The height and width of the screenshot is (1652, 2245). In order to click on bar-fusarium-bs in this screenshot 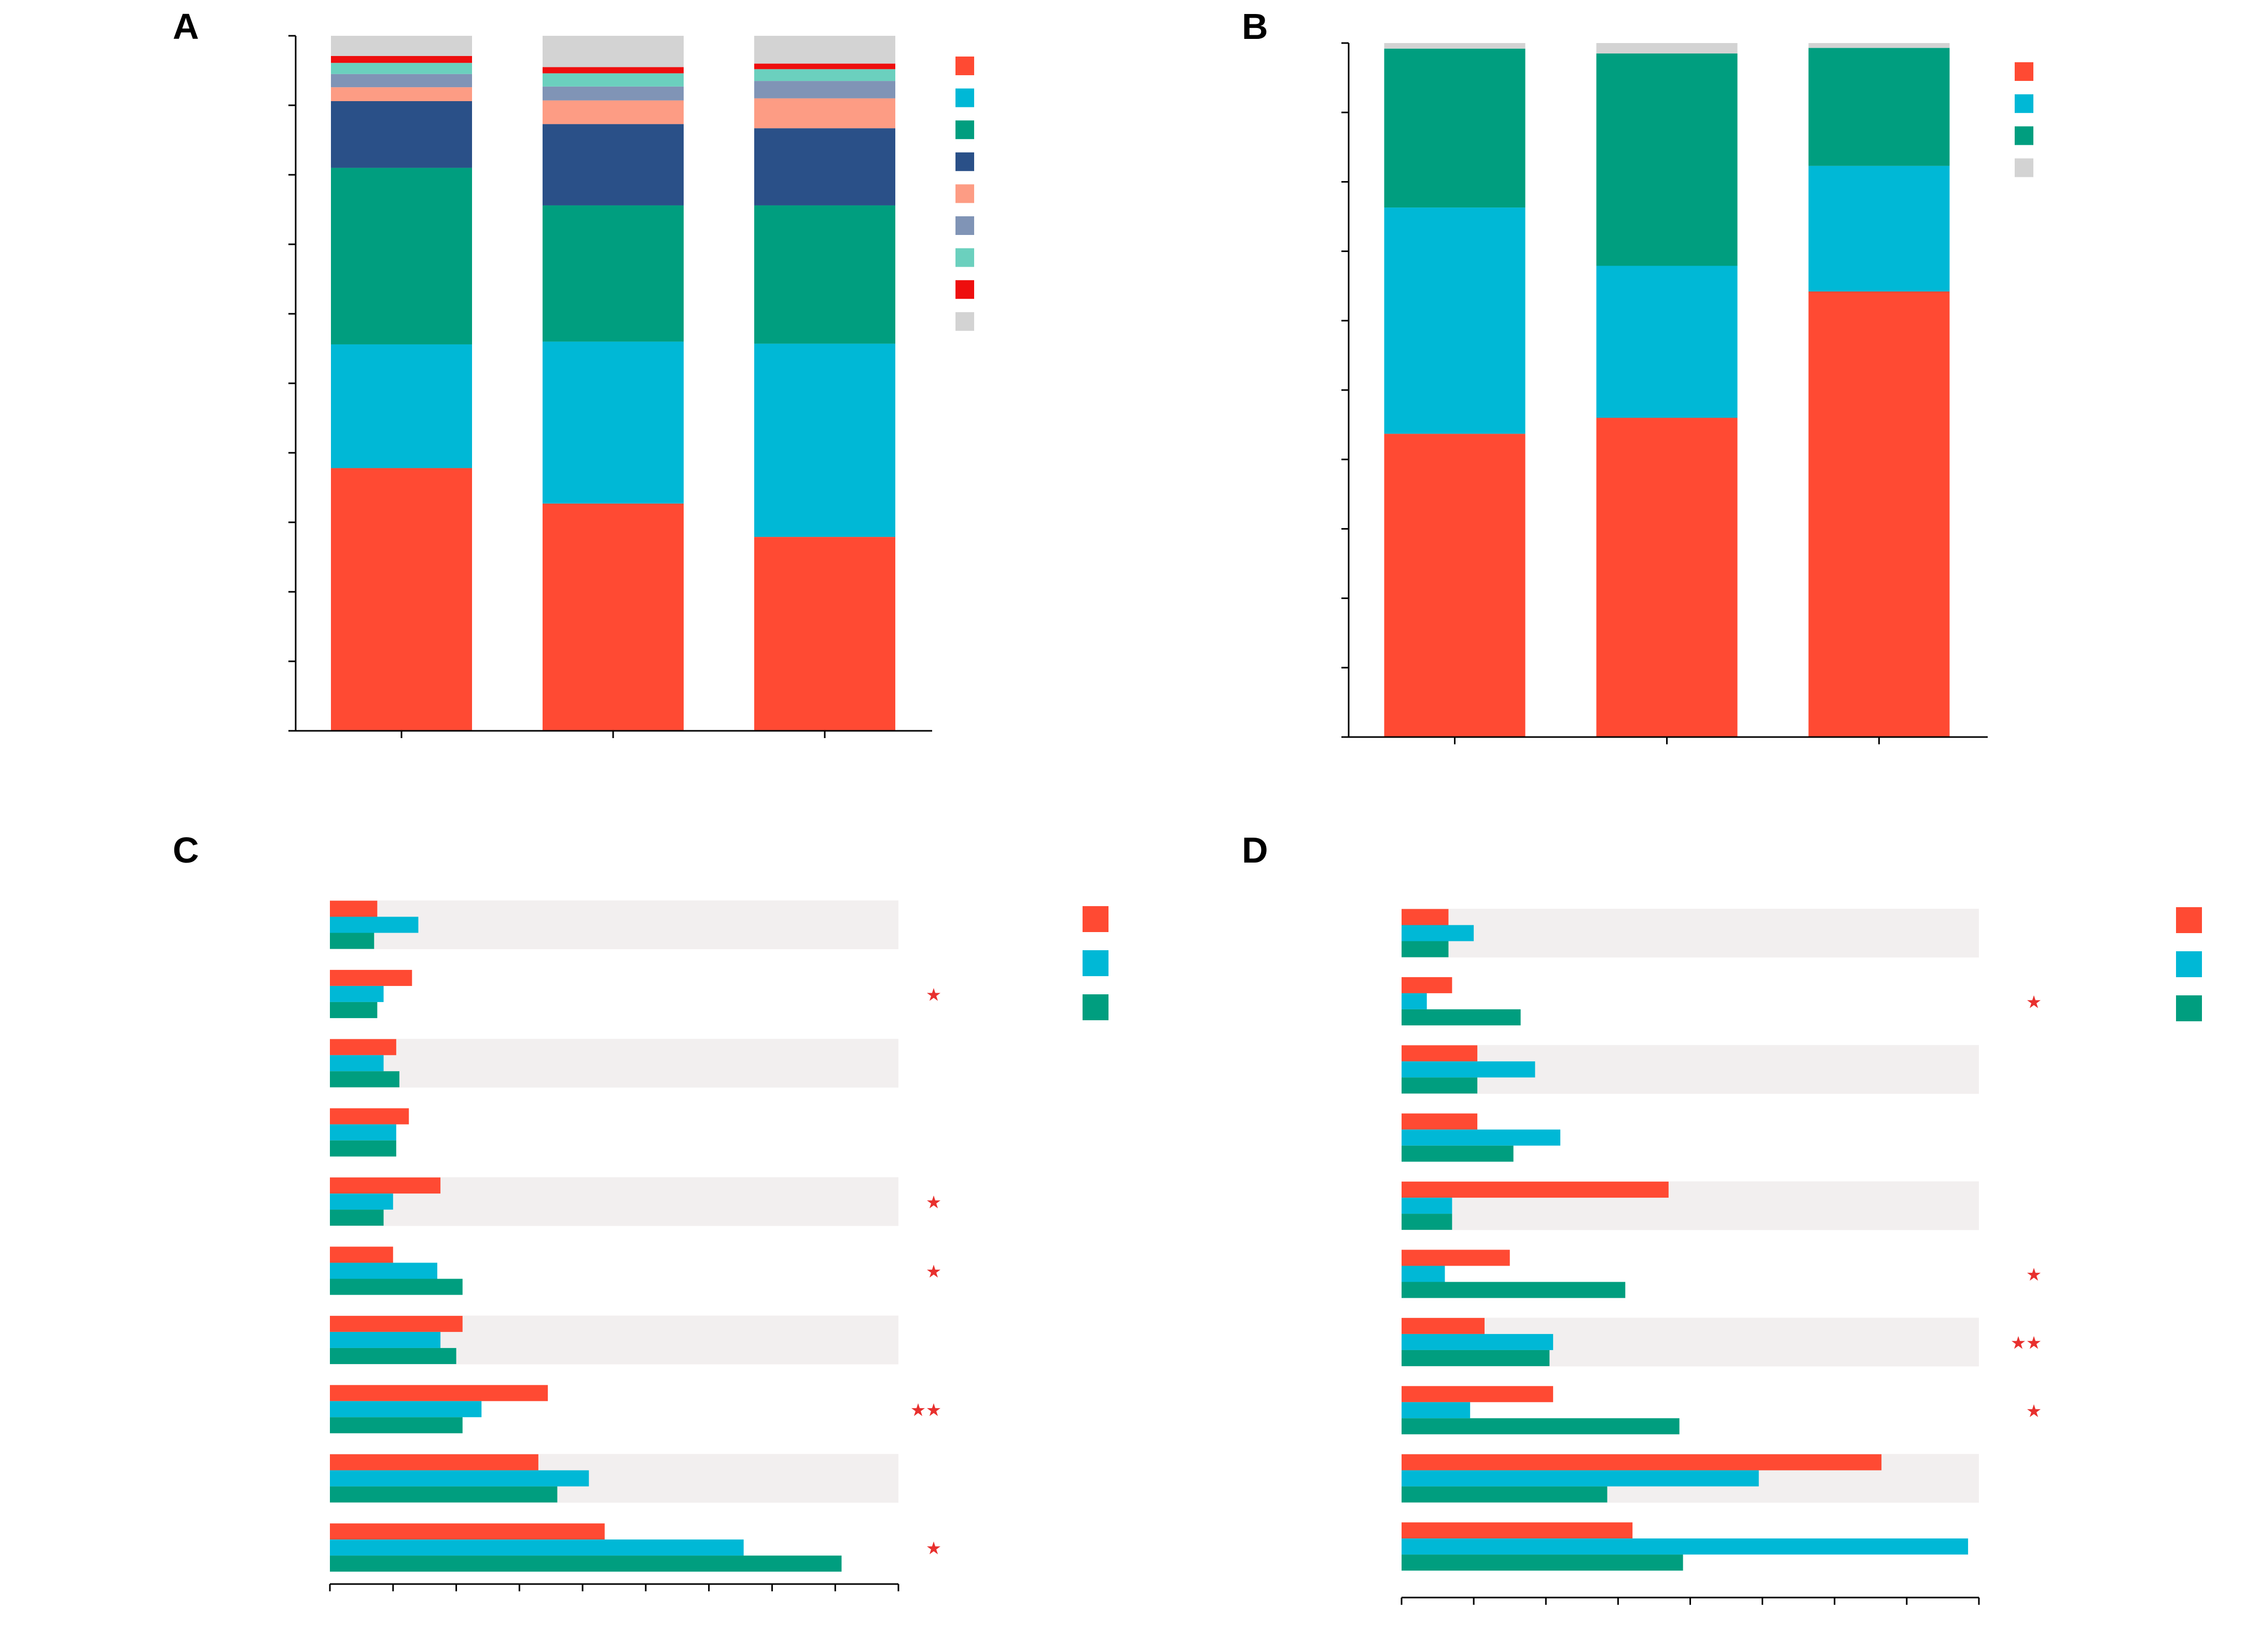, I will do `click(1481, 1137)`.